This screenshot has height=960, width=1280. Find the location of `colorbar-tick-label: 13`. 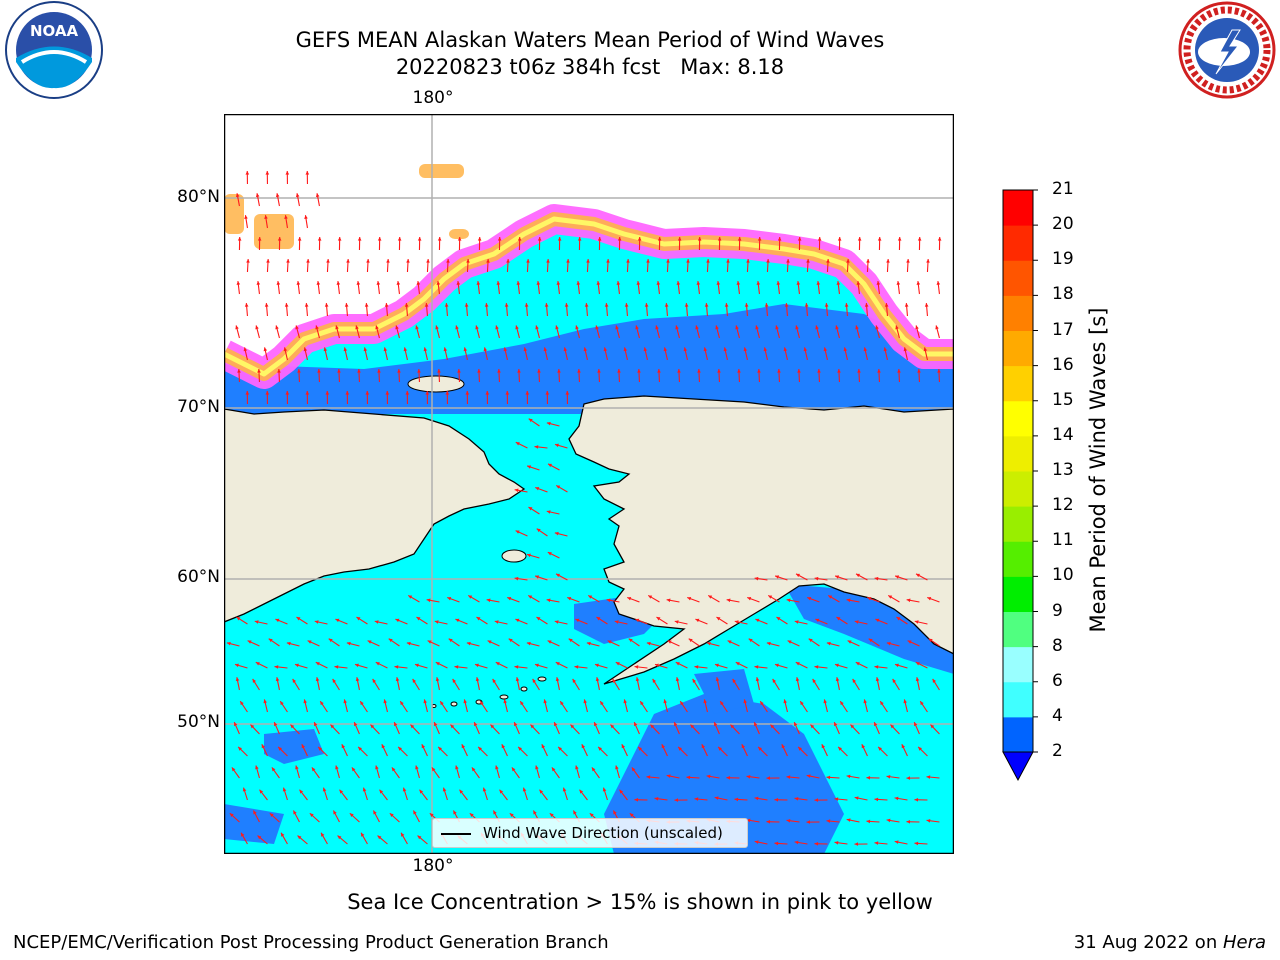

colorbar-tick-label: 13 is located at coordinates (1063, 470).